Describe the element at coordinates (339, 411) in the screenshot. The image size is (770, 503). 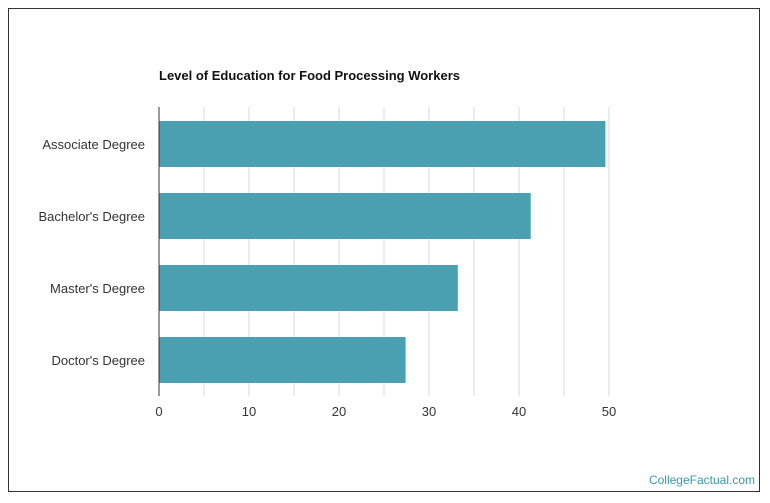
I see `x-tick-label: 20` at that location.